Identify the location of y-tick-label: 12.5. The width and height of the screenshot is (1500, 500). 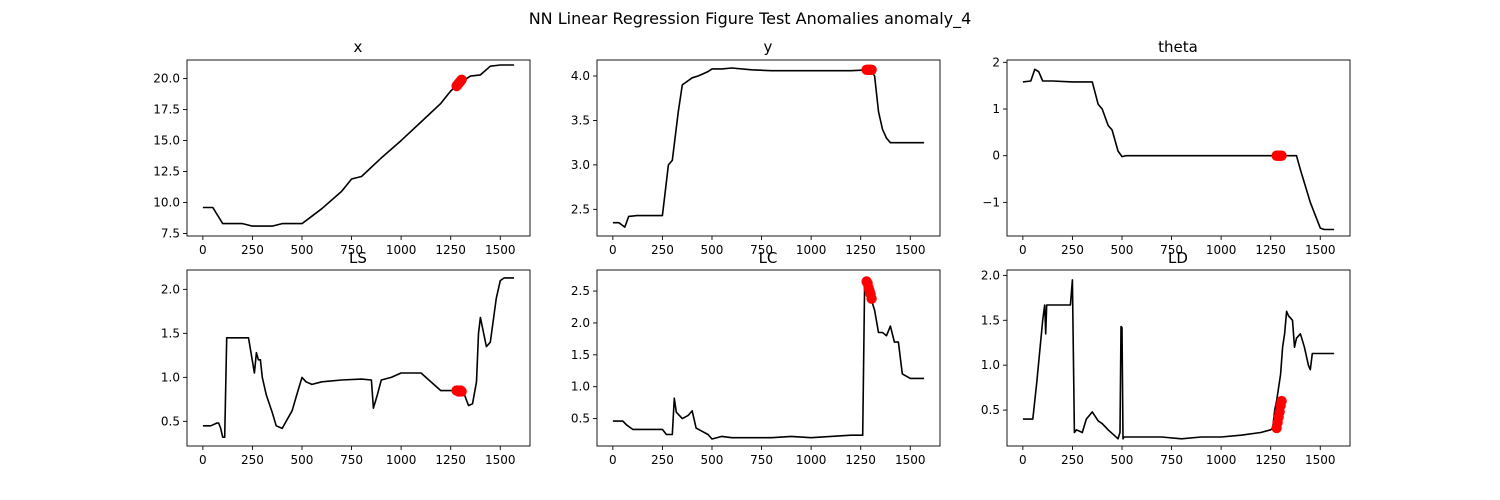
(166, 172).